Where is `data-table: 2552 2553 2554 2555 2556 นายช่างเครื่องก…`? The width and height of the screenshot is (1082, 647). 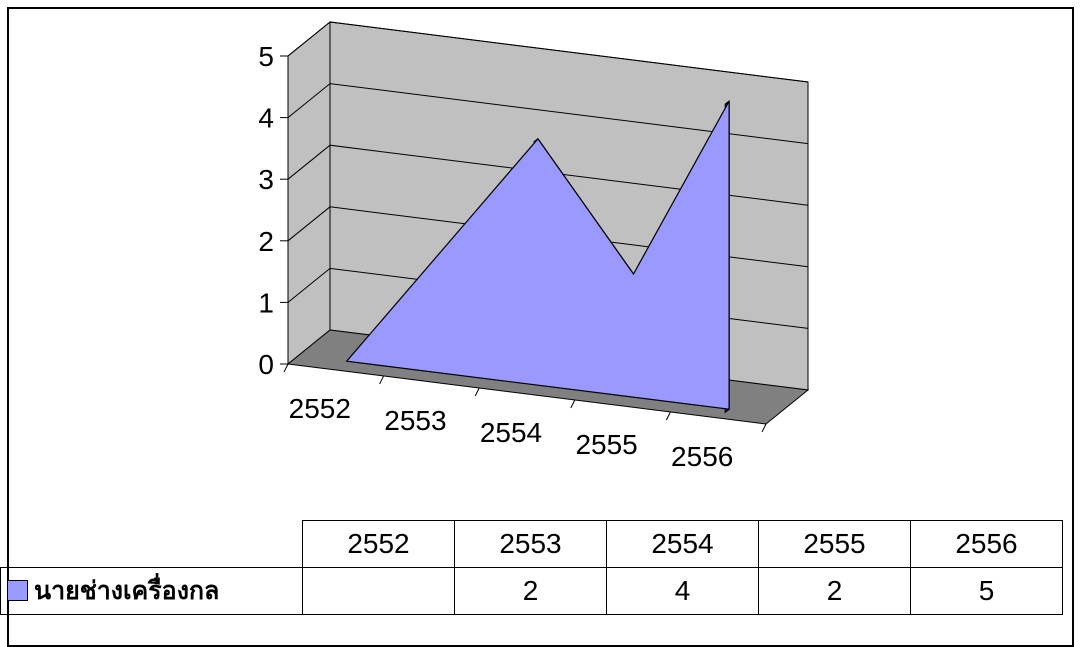
data-table: 2552 2553 2554 2555 2556 นายช่างเครื่องก… is located at coordinates (531, 567).